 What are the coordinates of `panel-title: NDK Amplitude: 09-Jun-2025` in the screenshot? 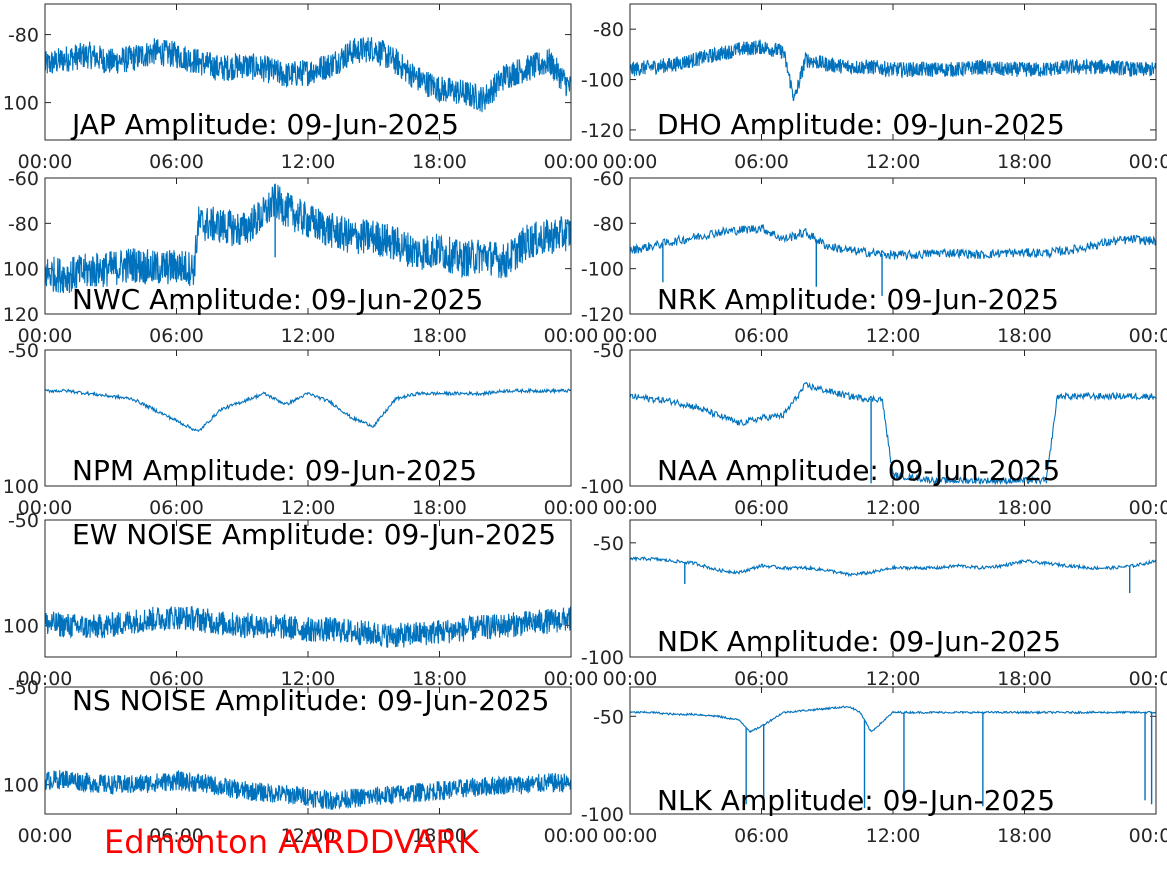 It's located at (859, 641).